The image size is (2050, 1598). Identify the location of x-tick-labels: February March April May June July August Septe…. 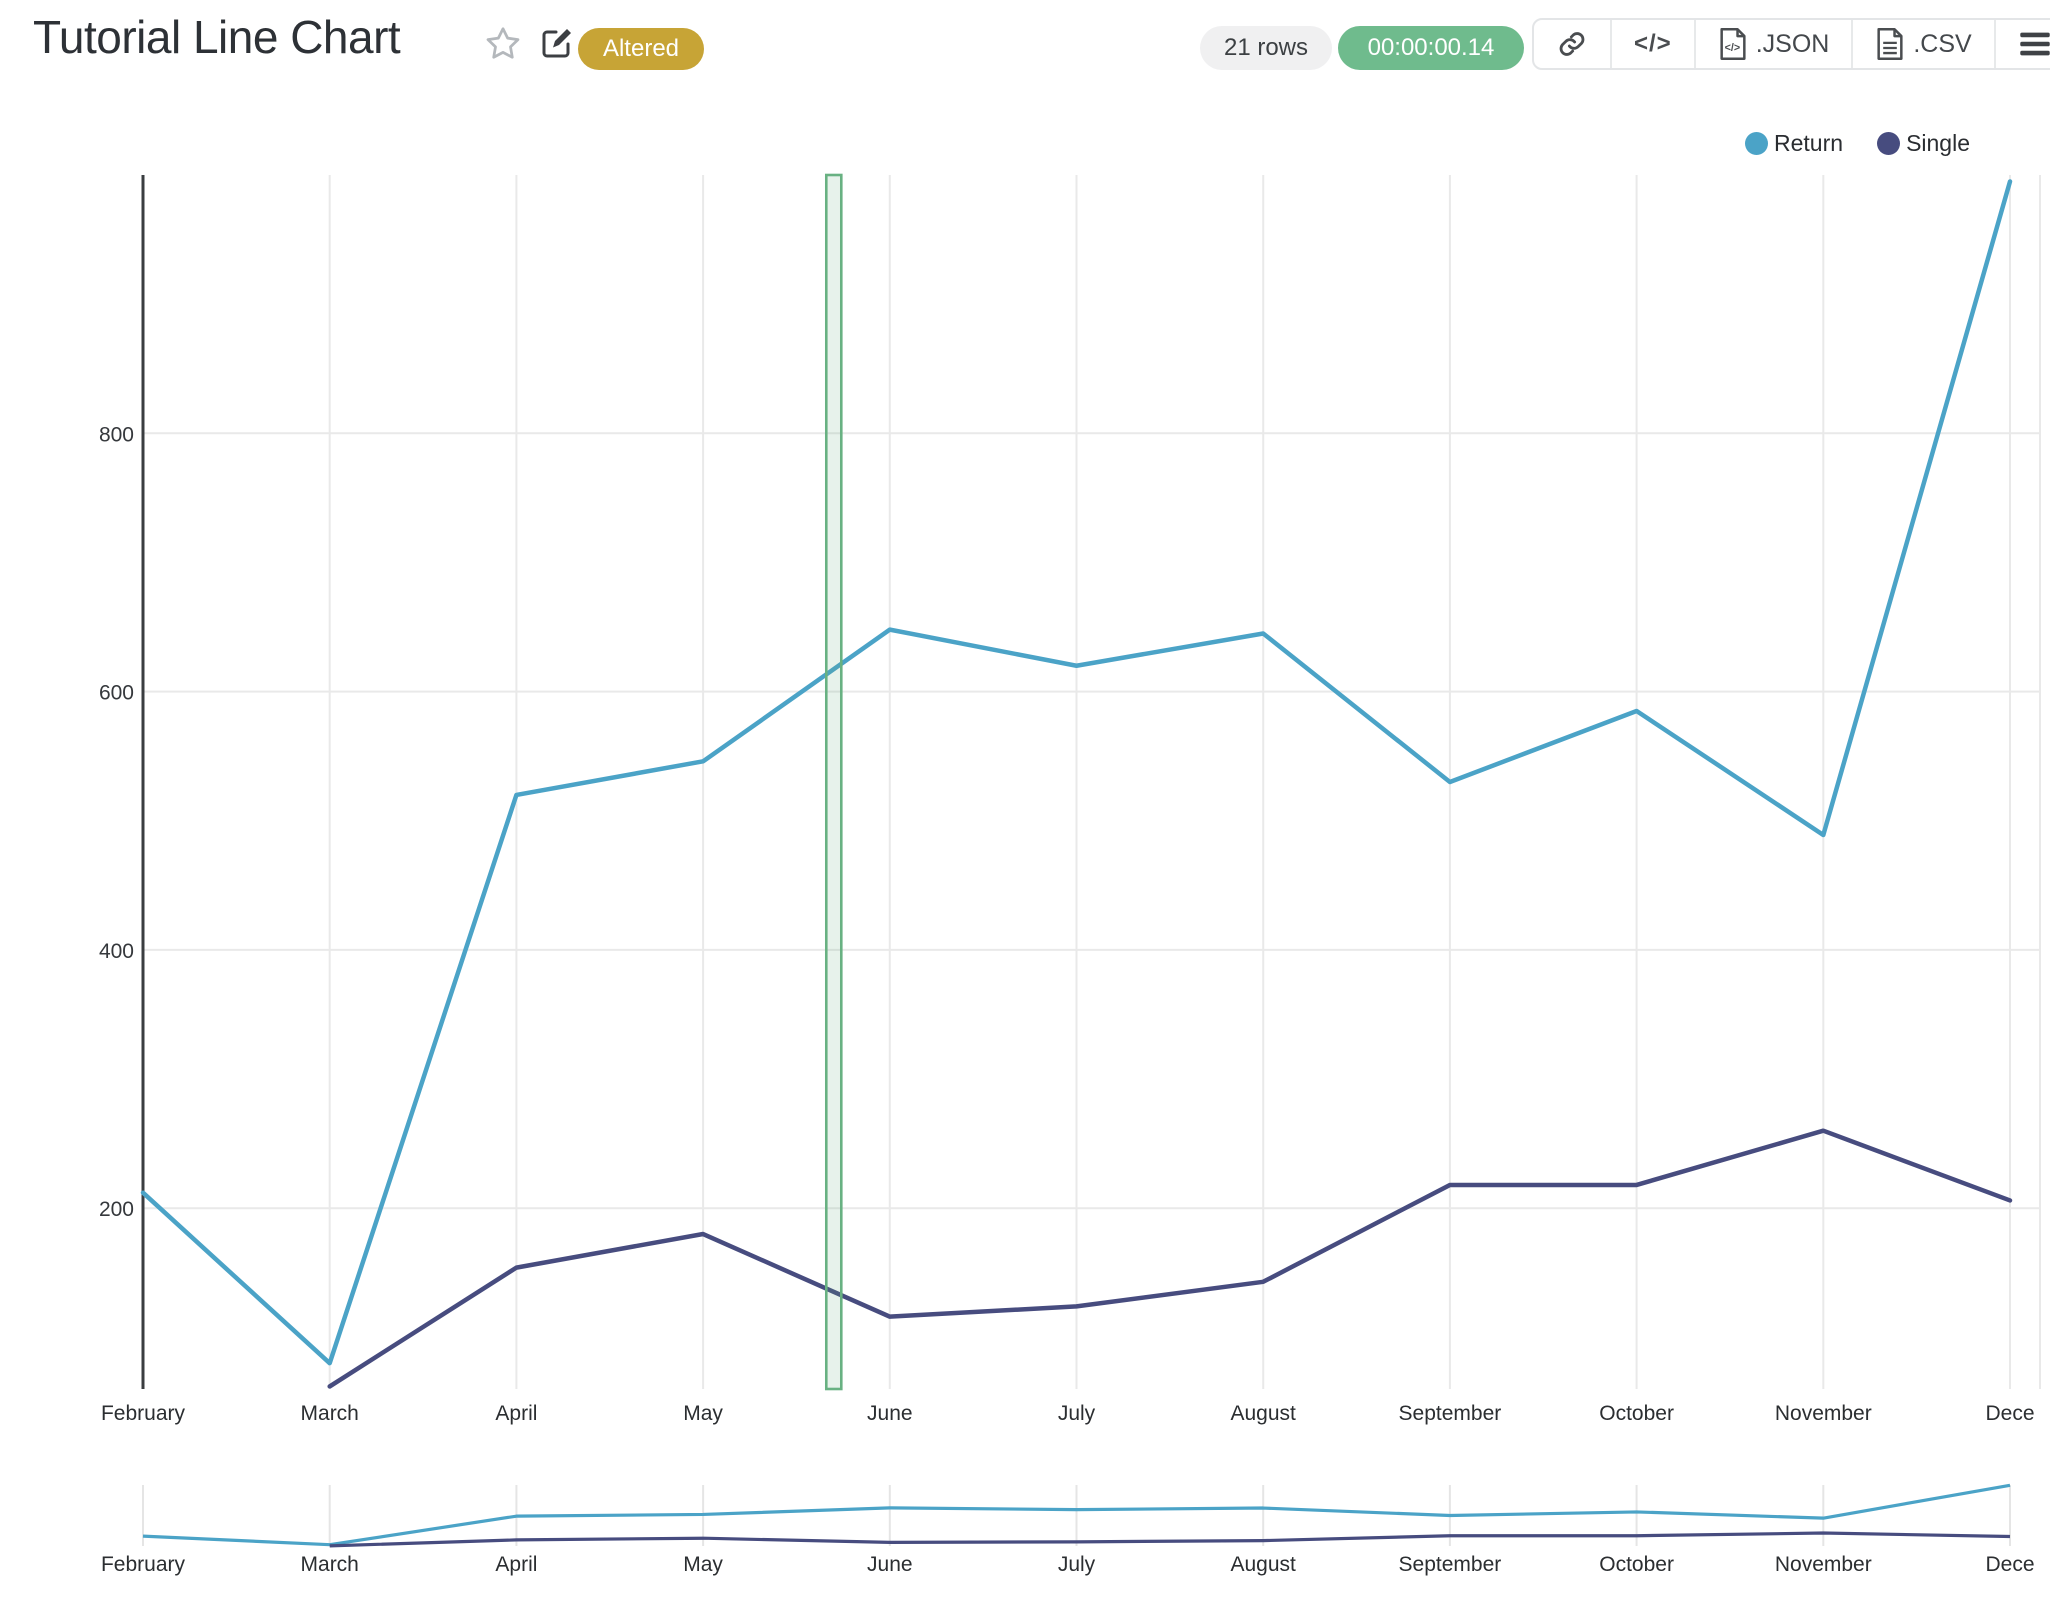
(1068, 1413).